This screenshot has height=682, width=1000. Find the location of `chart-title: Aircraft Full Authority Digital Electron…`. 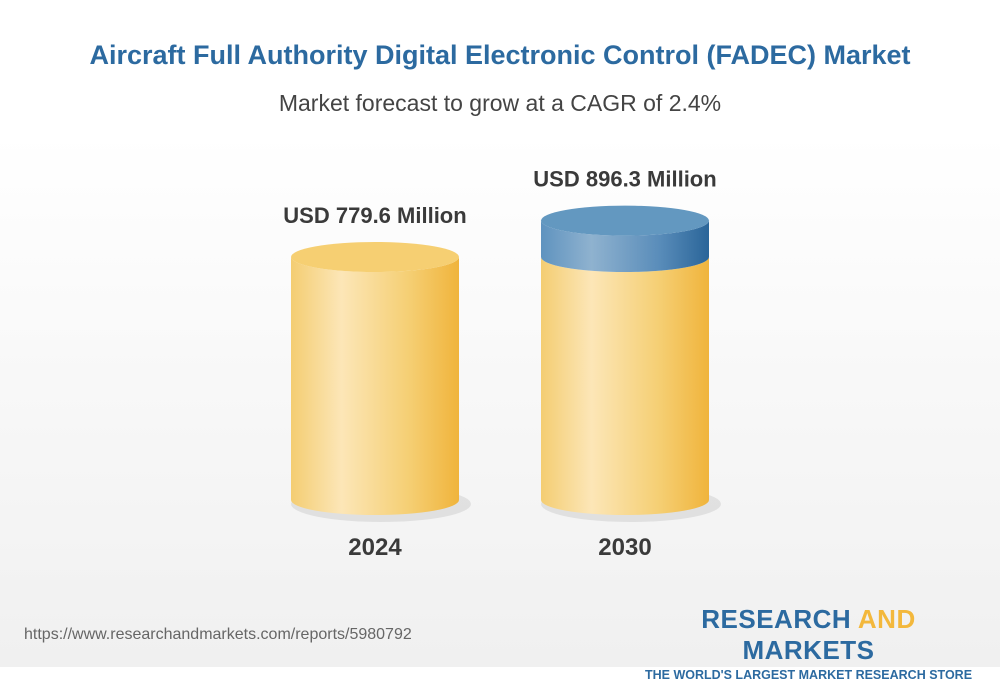

chart-title: Aircraft Full Authority Digital Electron… is located at coordinates (500, 55).